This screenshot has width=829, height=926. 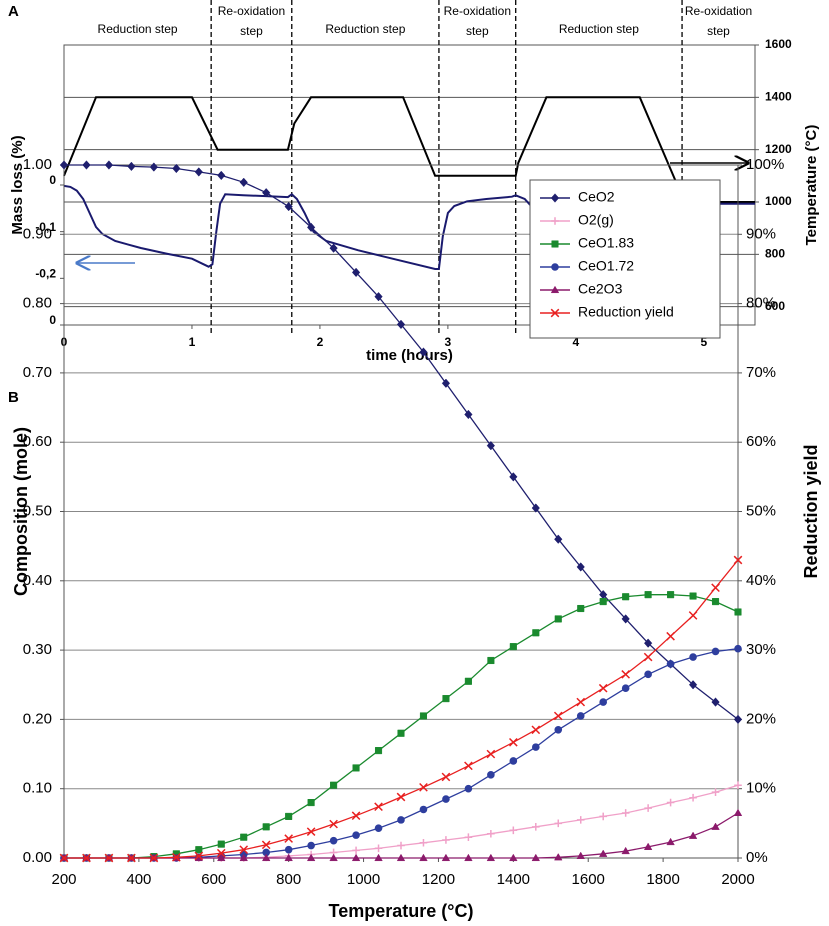 What do you see at coordinates (761, 788) in the screenshot?
I see `y2-tick-label: 10%` at bounding box center [761, 788].